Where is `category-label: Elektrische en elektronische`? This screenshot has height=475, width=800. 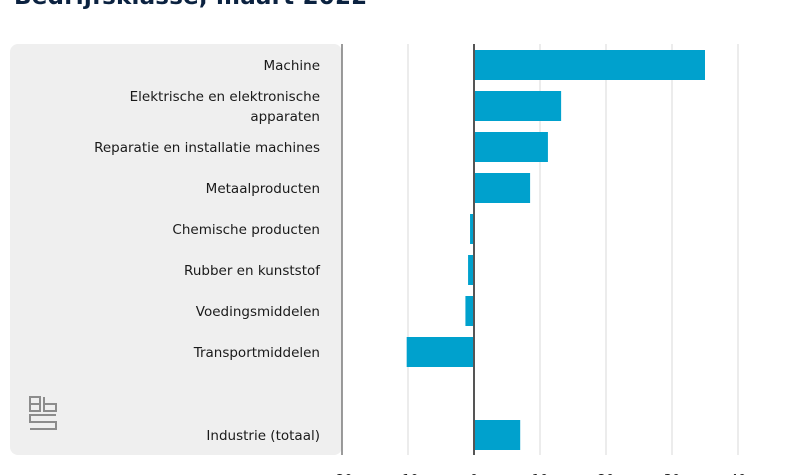 category-label: Elektrische en elektronische is located at coordinates (225, 97).